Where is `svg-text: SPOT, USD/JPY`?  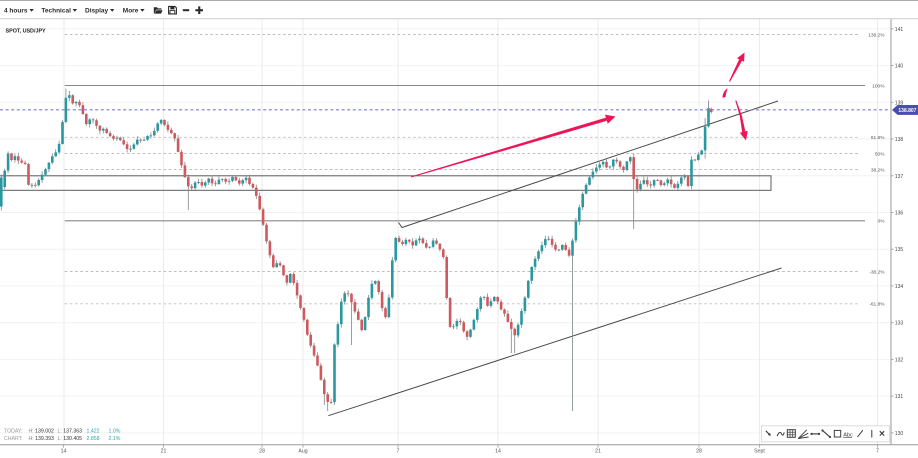 svg-text: SPOT, USD/JPY is located at coordinates (26, 32).